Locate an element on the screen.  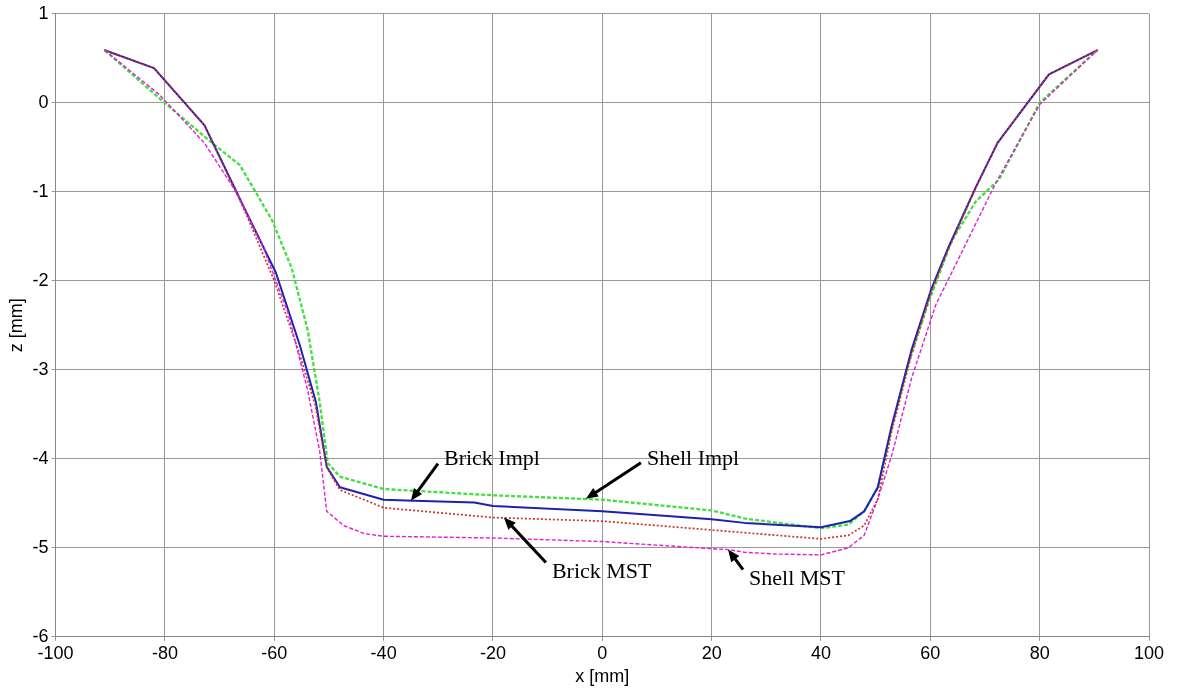
y-tick-label: 0 is located at coordinates (43, 101).